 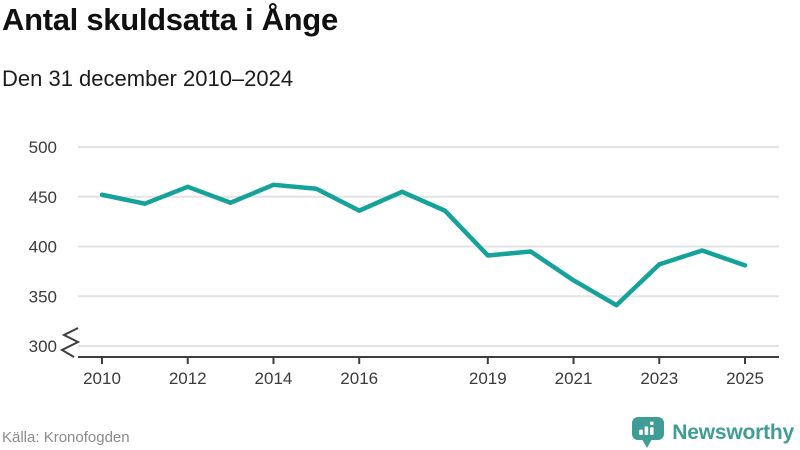 What do you see at coordinates (43, 197) in the screenshot?
I see `svg-text: 450` at bounding box center [43, 197].